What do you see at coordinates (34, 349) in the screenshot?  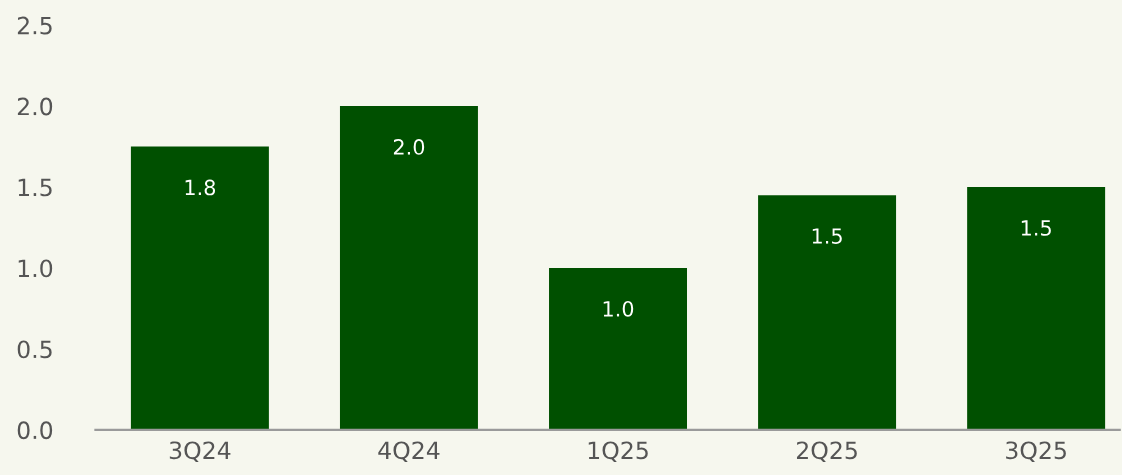 I see `y-tick-label: 0.5` at bounding box center [34, 349].